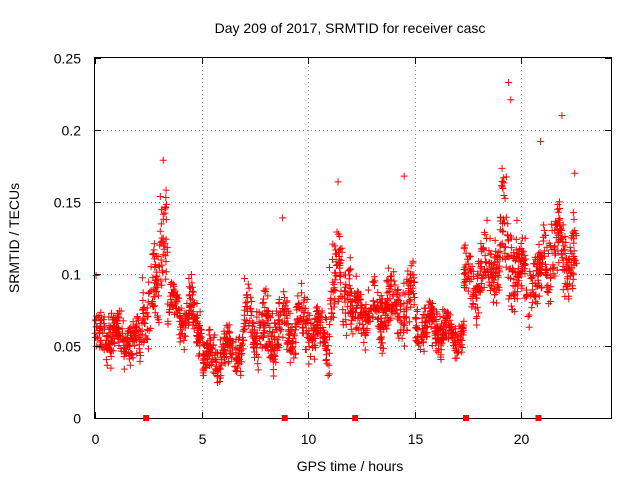  What do you see at coordinates (284, 418) in the screenshot?
I see `gap-marker` at bounding box center [284, 418].